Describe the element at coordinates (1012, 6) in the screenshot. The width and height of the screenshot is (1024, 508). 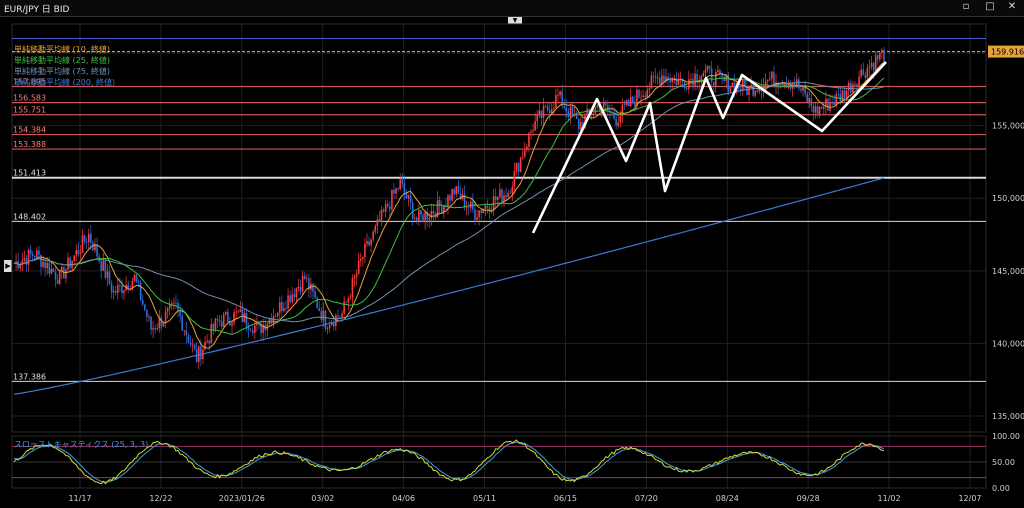
I see `close-icon: ✕` at that location.